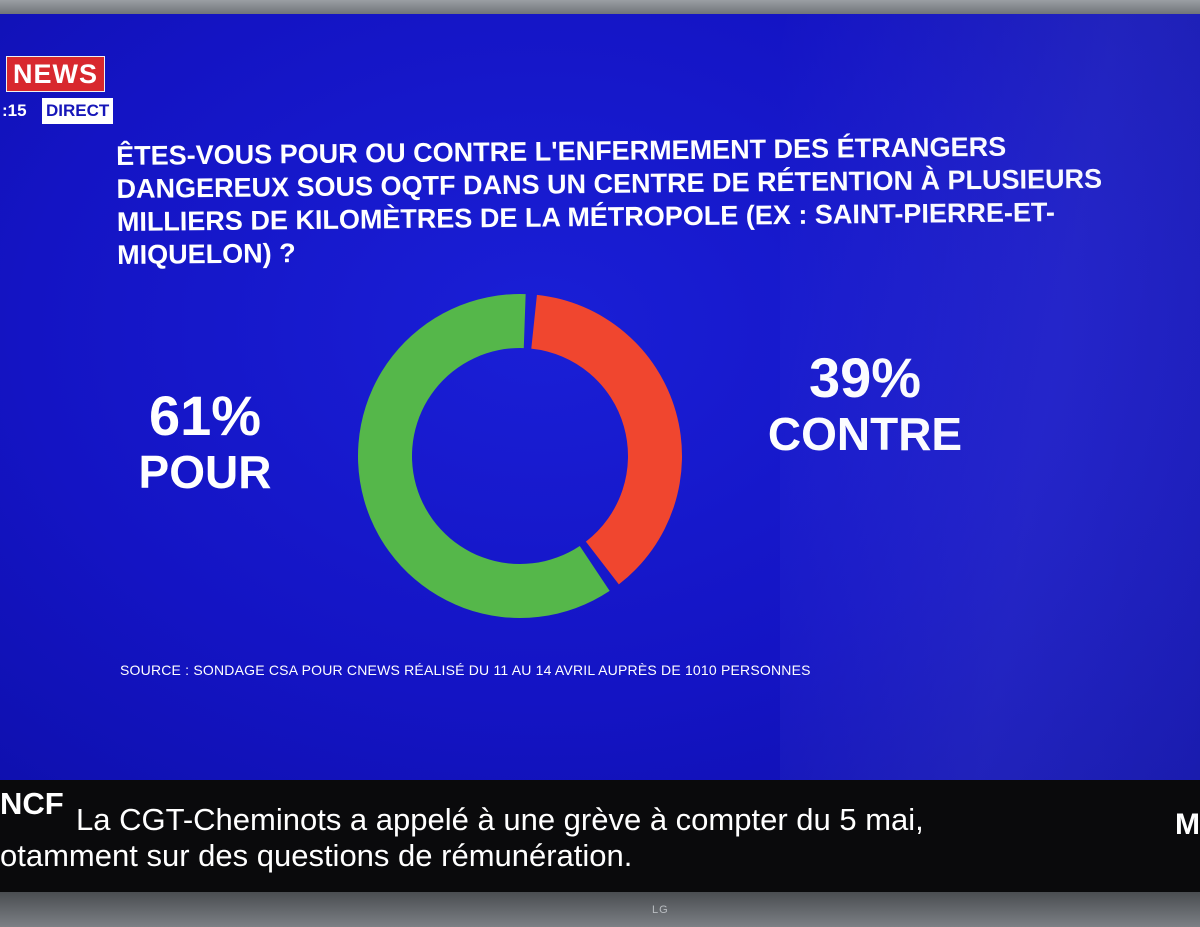 The height and width of the screenshot is (927, 1200). What do you see at coordinates (660, 910) in the screenshot?
I see `tv-brand-logo: LG` at bounding box center [660, 910].